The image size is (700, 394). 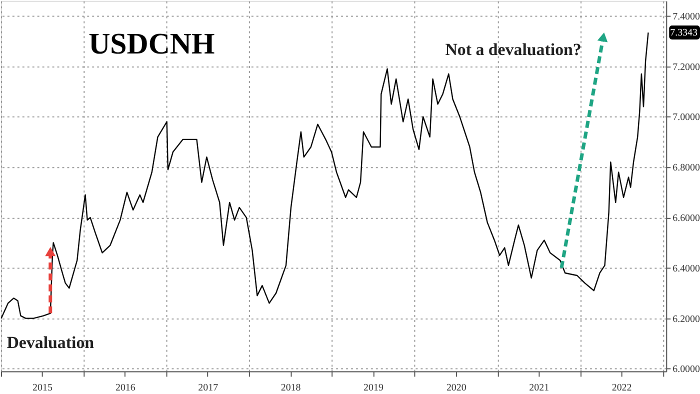 I want to click on x-tick-label: 2016, so click(x=125, y=388).